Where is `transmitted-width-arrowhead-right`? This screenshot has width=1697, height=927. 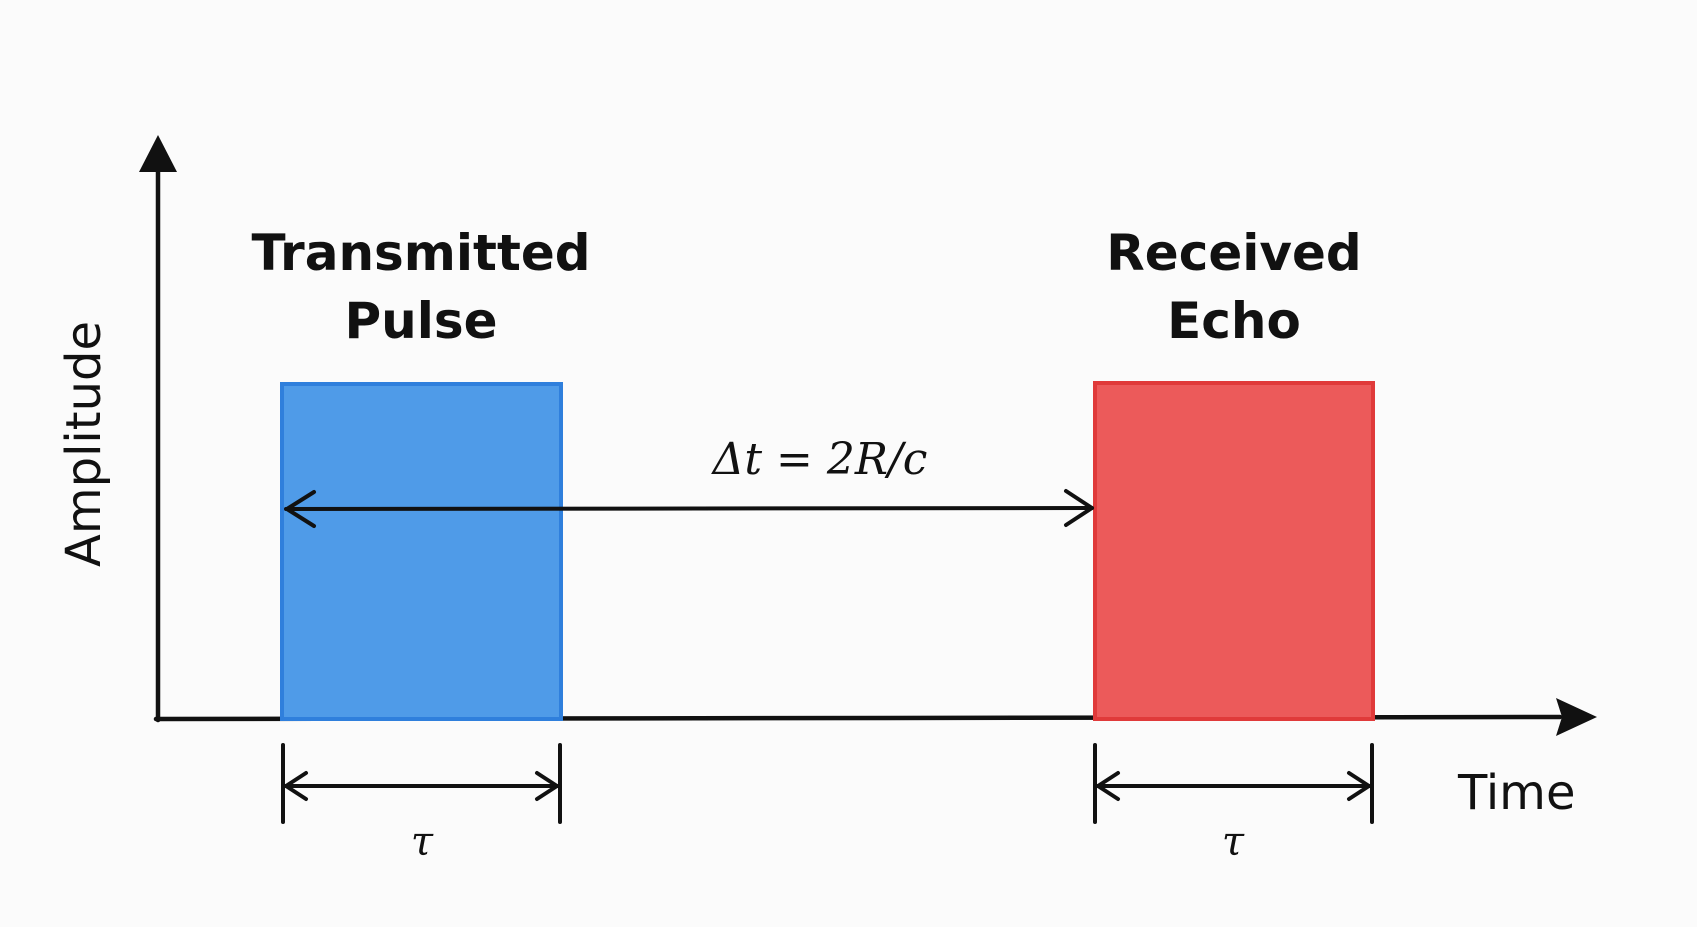
transmitted-width-arrowhead-right is located at coordinates (547, 786).